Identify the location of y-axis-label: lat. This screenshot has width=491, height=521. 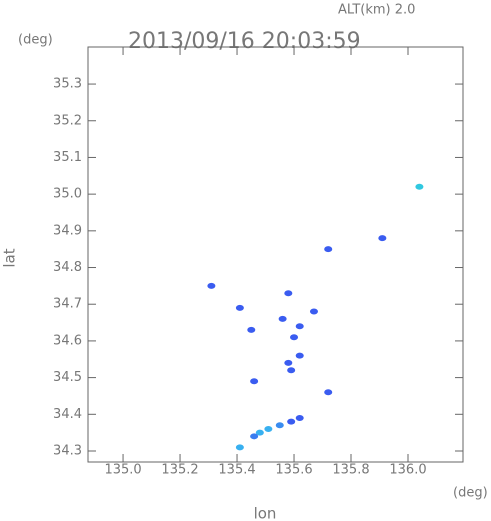
(10, 257).